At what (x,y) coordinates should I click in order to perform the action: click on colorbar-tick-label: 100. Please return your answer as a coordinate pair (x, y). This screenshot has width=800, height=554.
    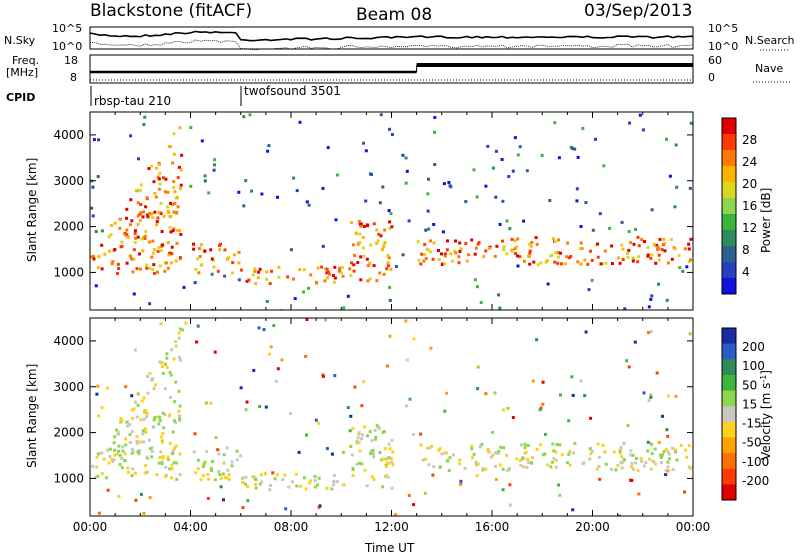
    Looking at the image, I should click on (753, 366).